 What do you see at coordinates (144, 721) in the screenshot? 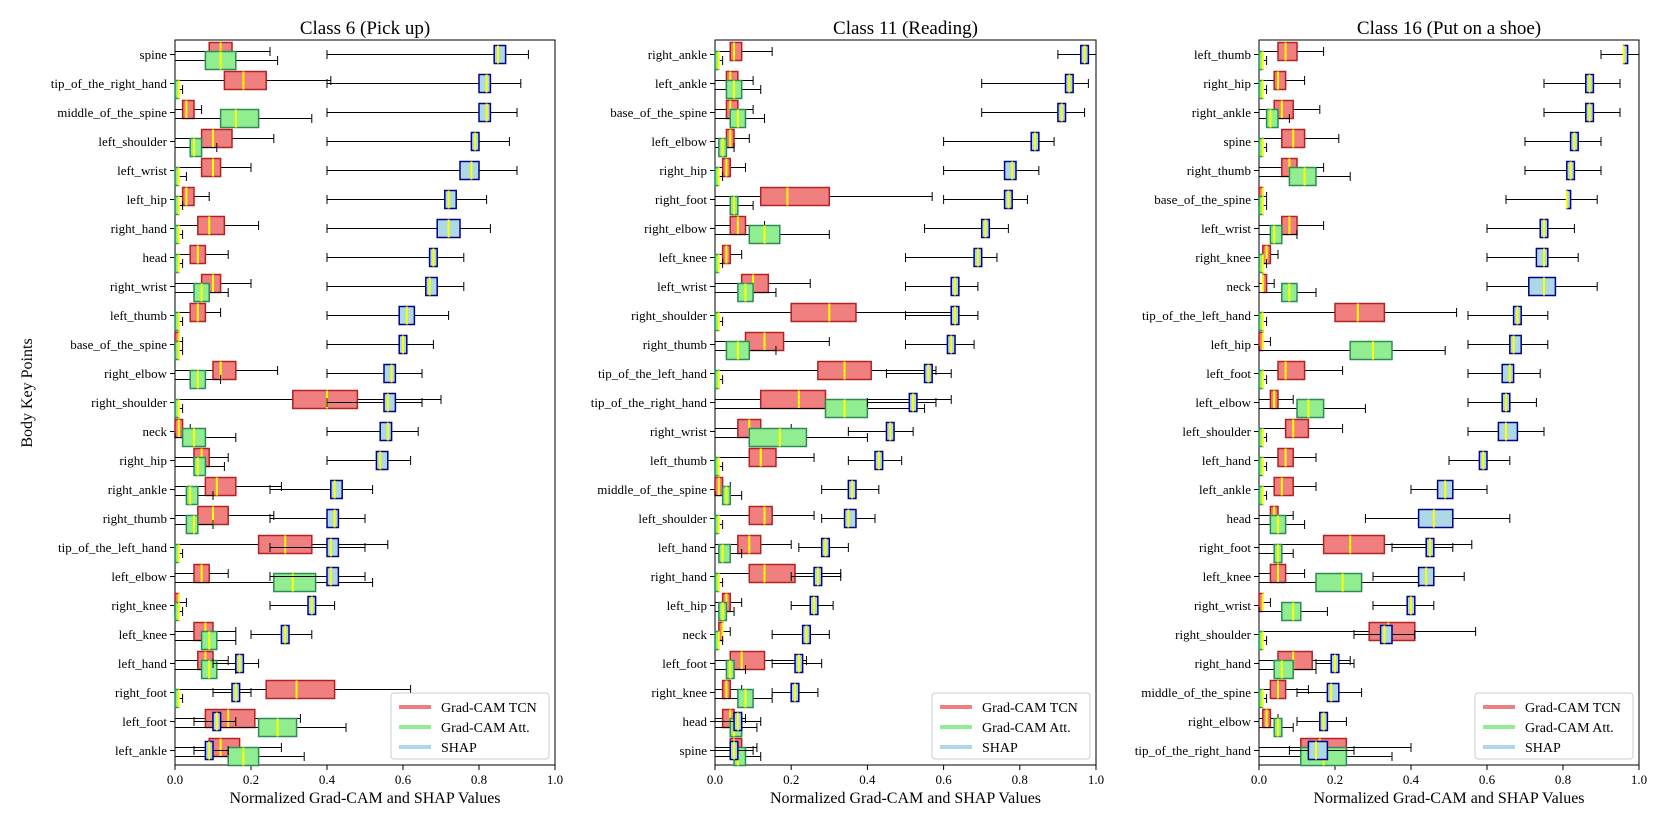
I see `y-tick-label: left_foot` at bounding box center [144, 721].